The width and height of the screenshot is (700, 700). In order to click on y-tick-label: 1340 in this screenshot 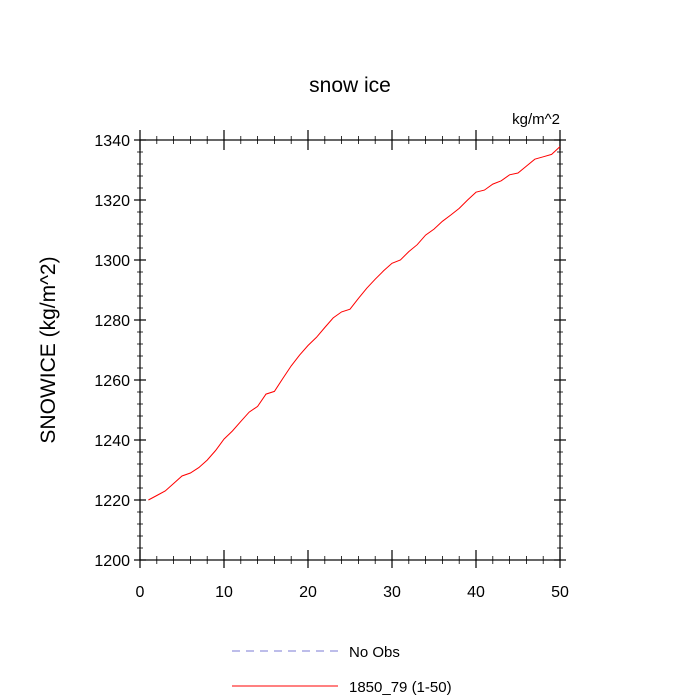, I will do `click(112, 141)`.